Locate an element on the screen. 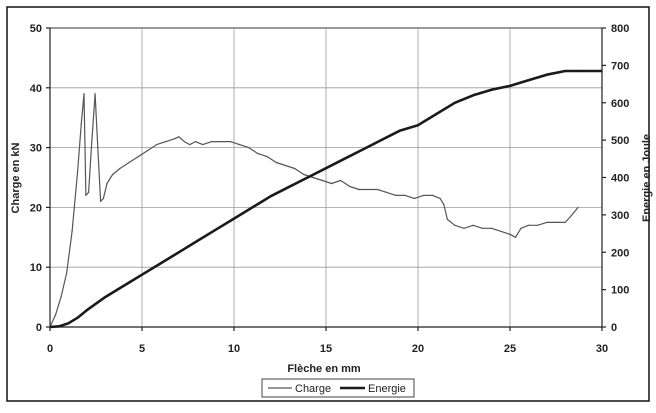 The height and width of the screenshot is (413, 656). y-tick-label: 40 is located at coordinates (36, 89).